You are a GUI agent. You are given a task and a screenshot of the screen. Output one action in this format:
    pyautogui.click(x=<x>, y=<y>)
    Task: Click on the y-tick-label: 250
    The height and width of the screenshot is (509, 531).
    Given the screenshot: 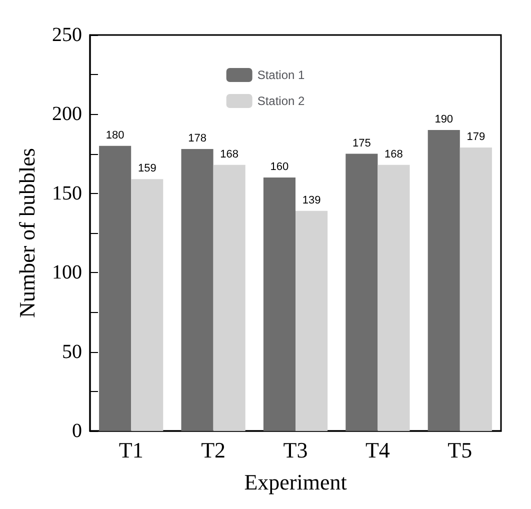 What is the action you would take?
    pyautogui.click(x=67, y=35)
    